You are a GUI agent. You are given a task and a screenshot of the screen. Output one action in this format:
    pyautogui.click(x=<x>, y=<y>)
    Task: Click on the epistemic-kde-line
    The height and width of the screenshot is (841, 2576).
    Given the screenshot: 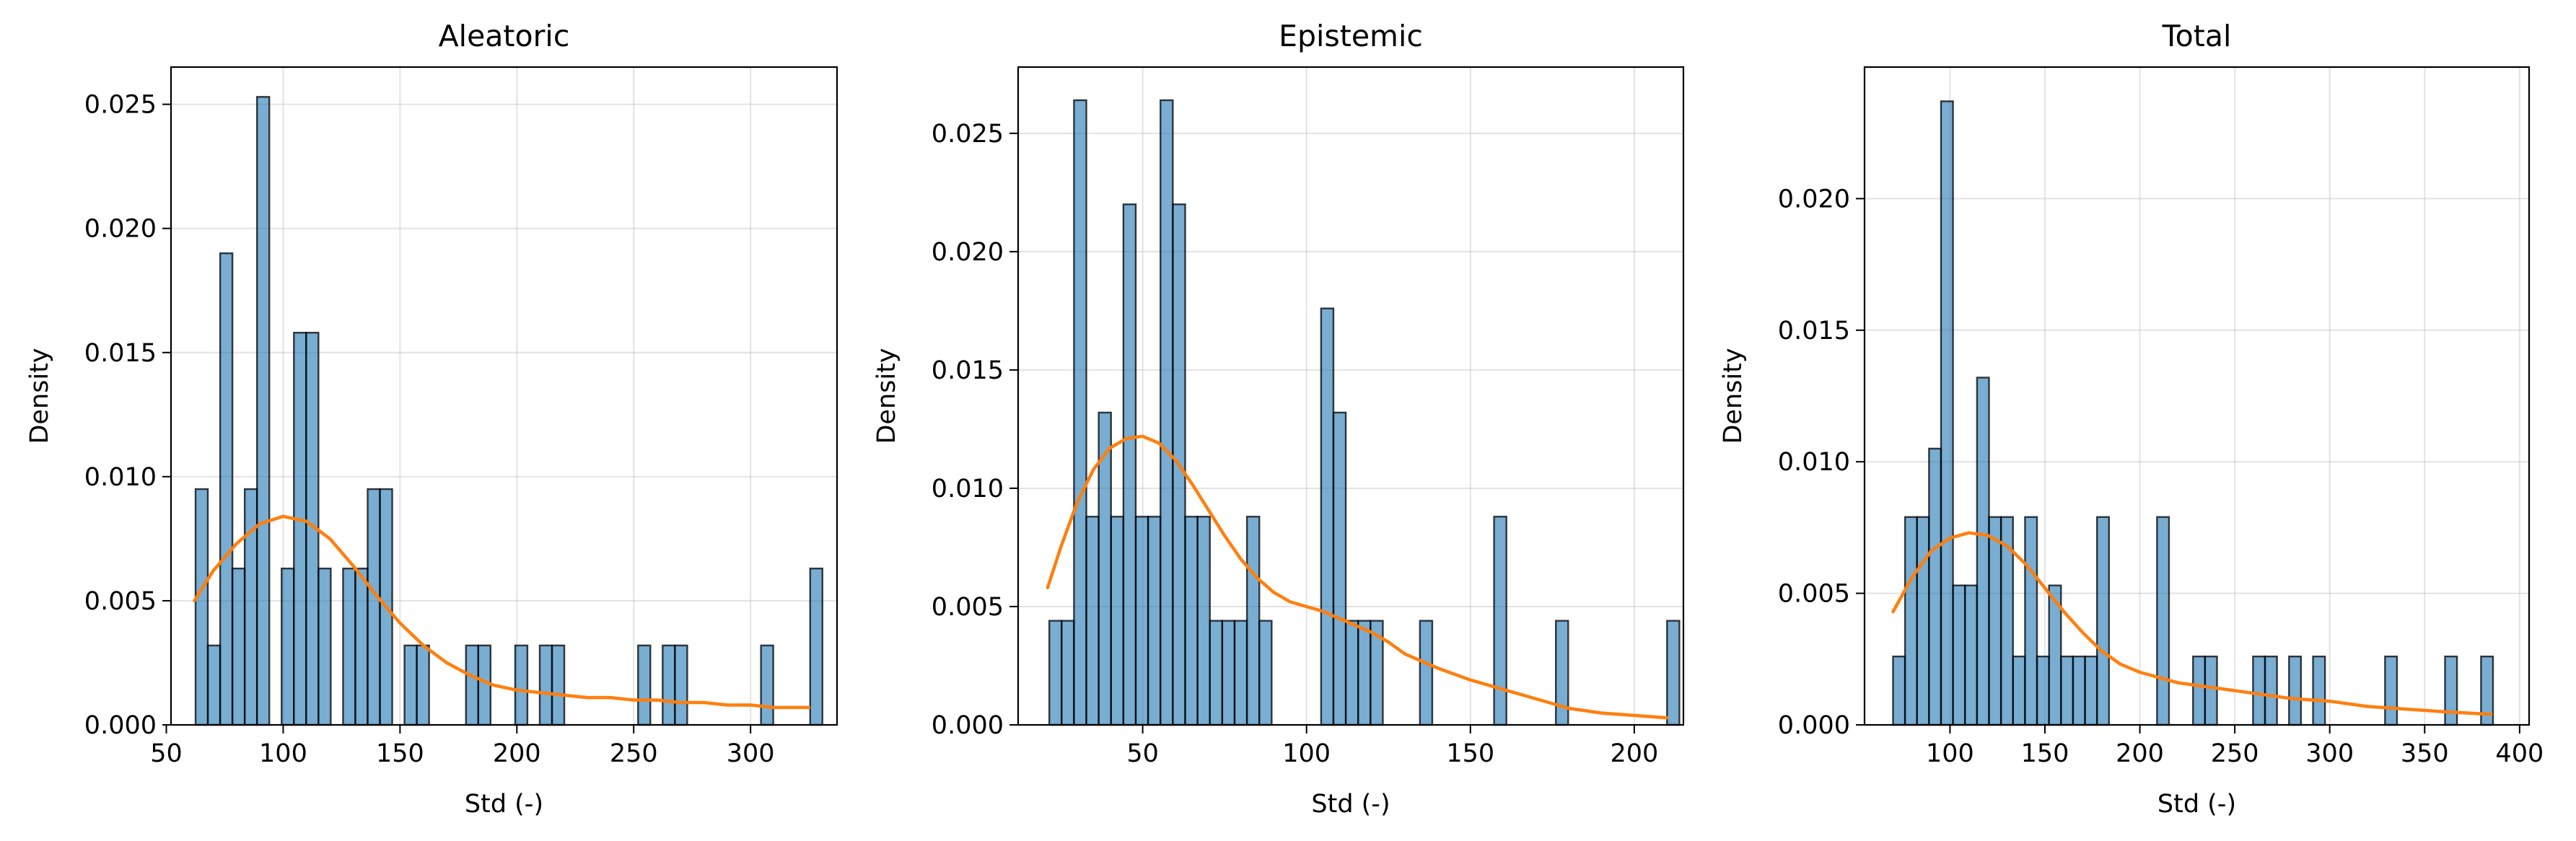 What is the action you would take?
    pyautogui.click(x=1357, y=577)
    